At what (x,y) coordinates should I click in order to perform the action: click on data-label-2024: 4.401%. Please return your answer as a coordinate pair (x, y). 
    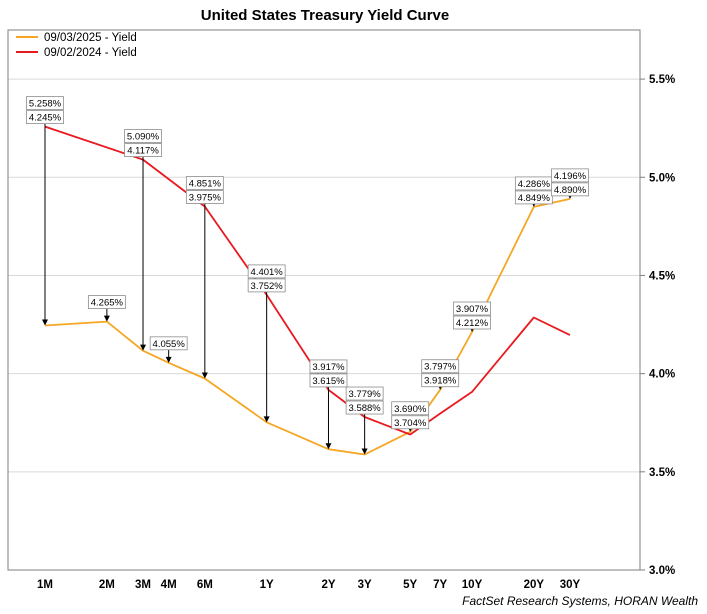
    Looking at the image, I should click on (267, 272).